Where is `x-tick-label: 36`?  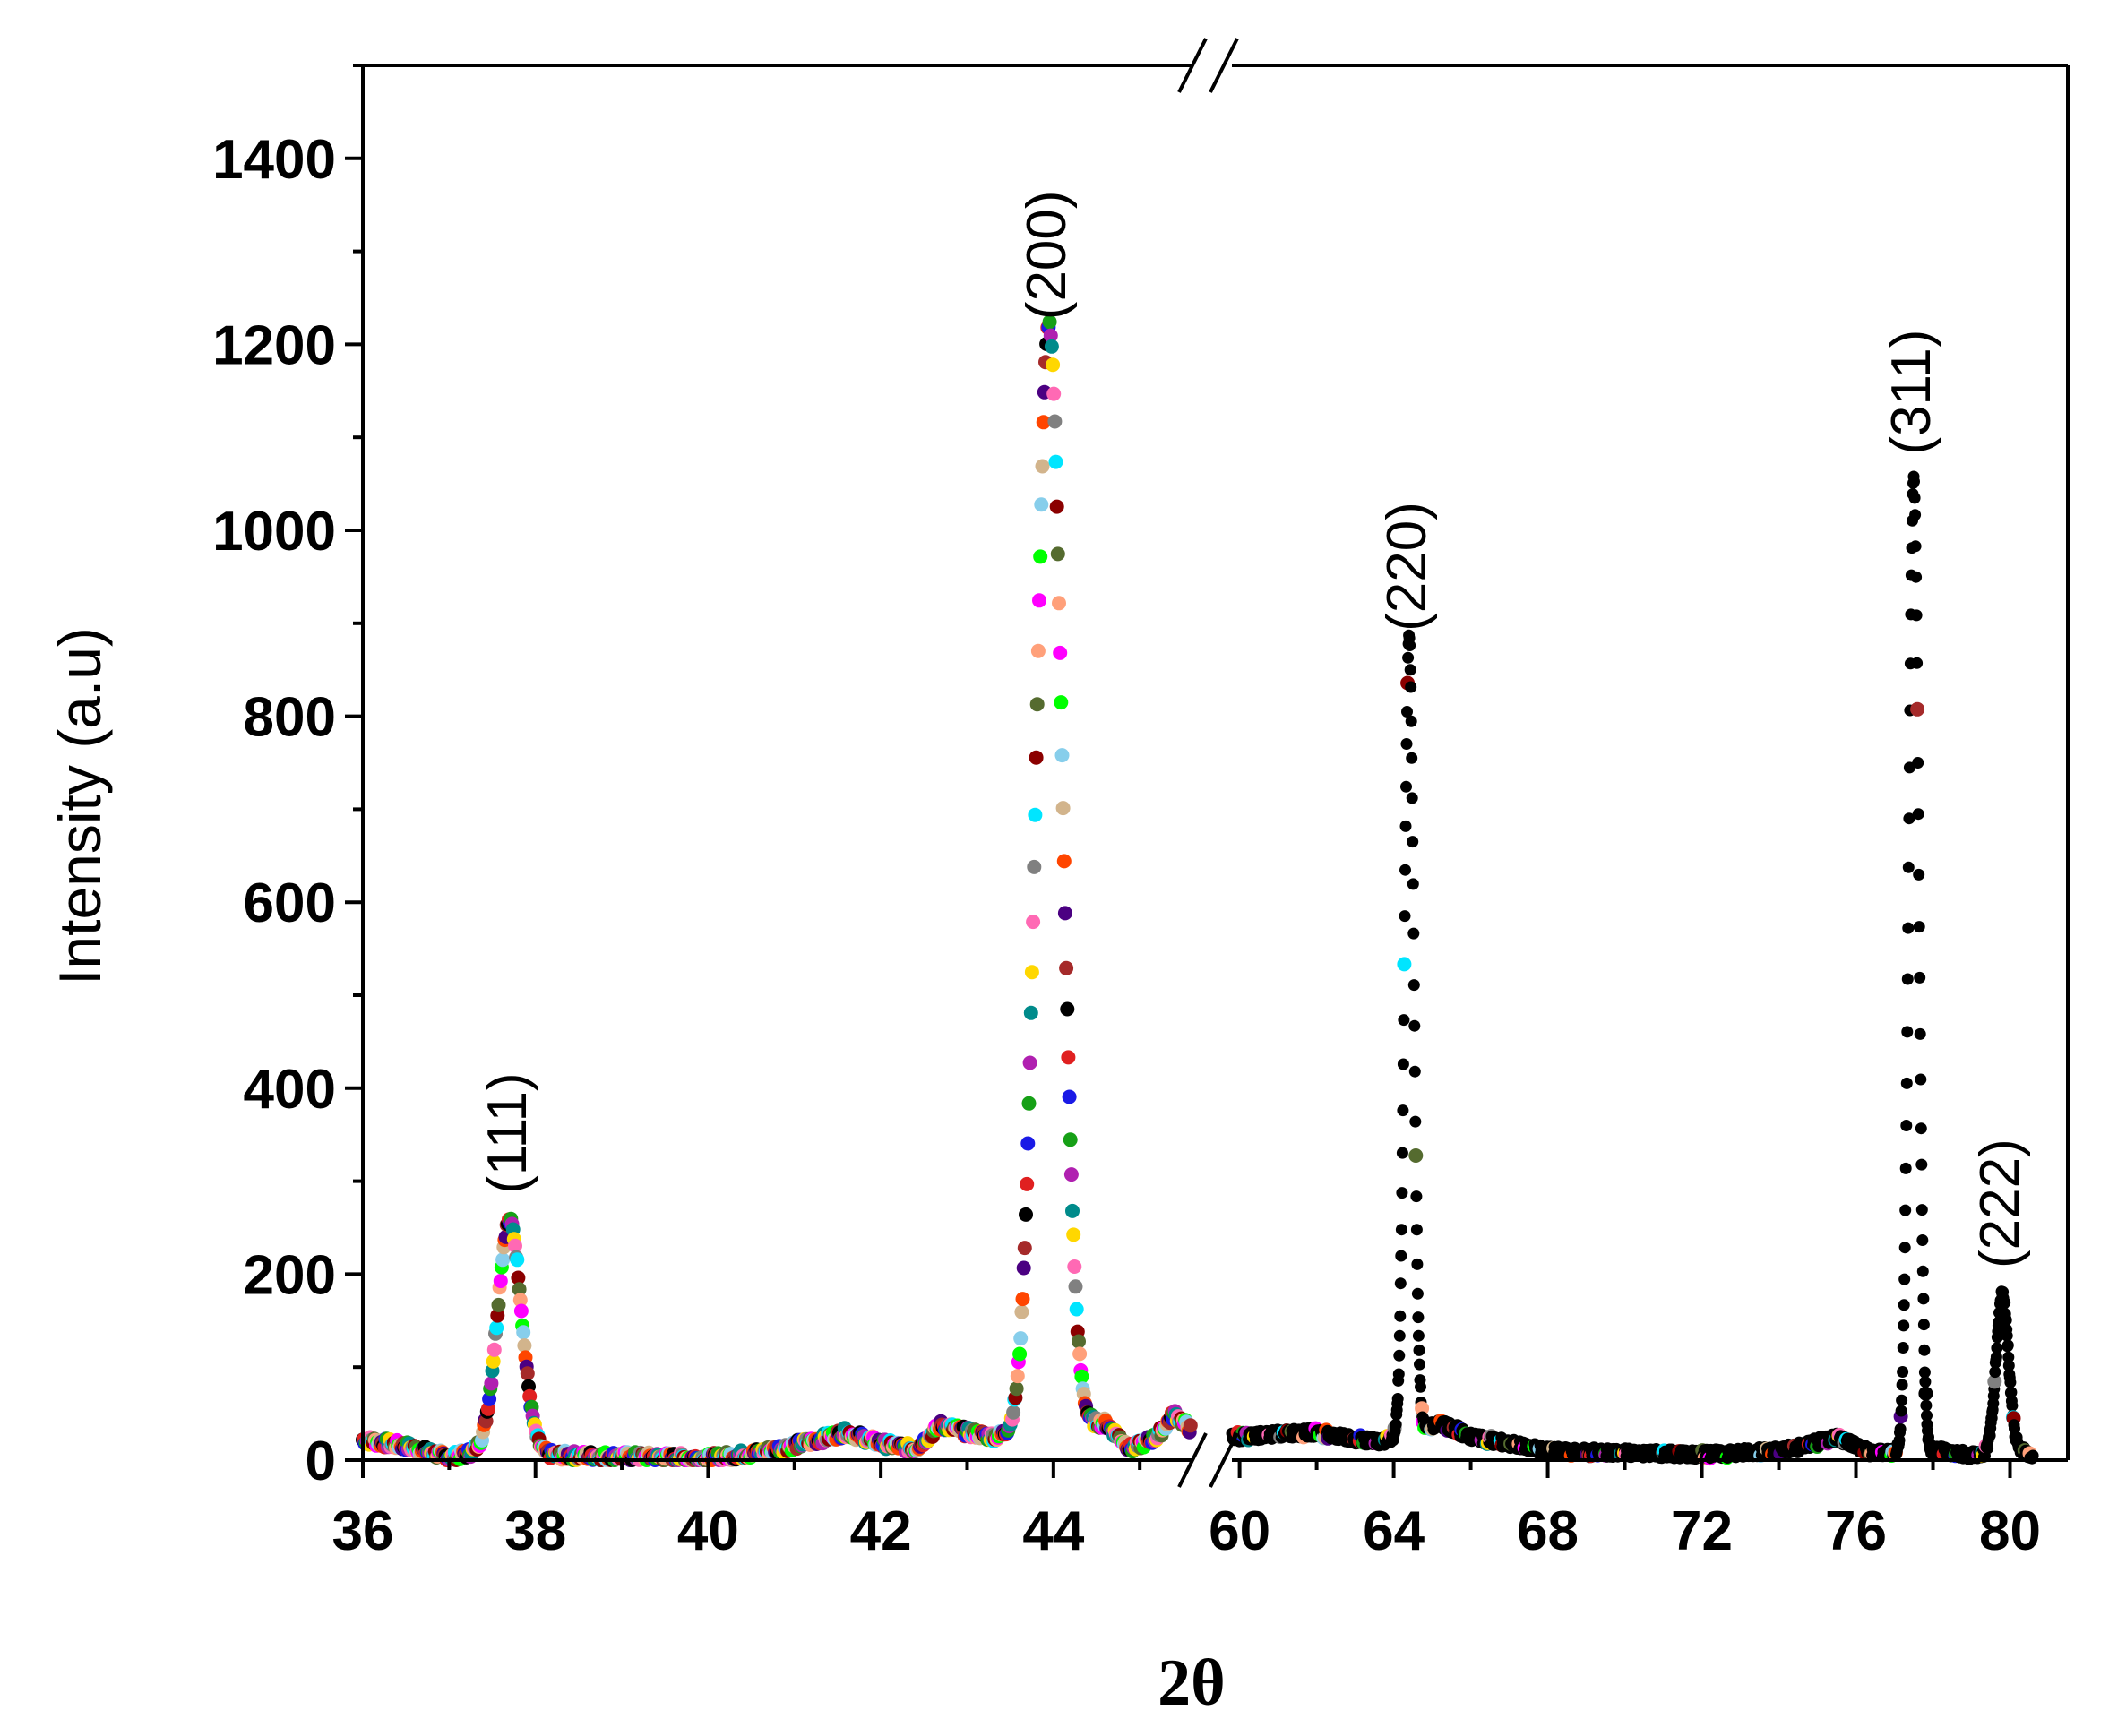 x-tick-label: 36 is located at coordinates (363, 1531).